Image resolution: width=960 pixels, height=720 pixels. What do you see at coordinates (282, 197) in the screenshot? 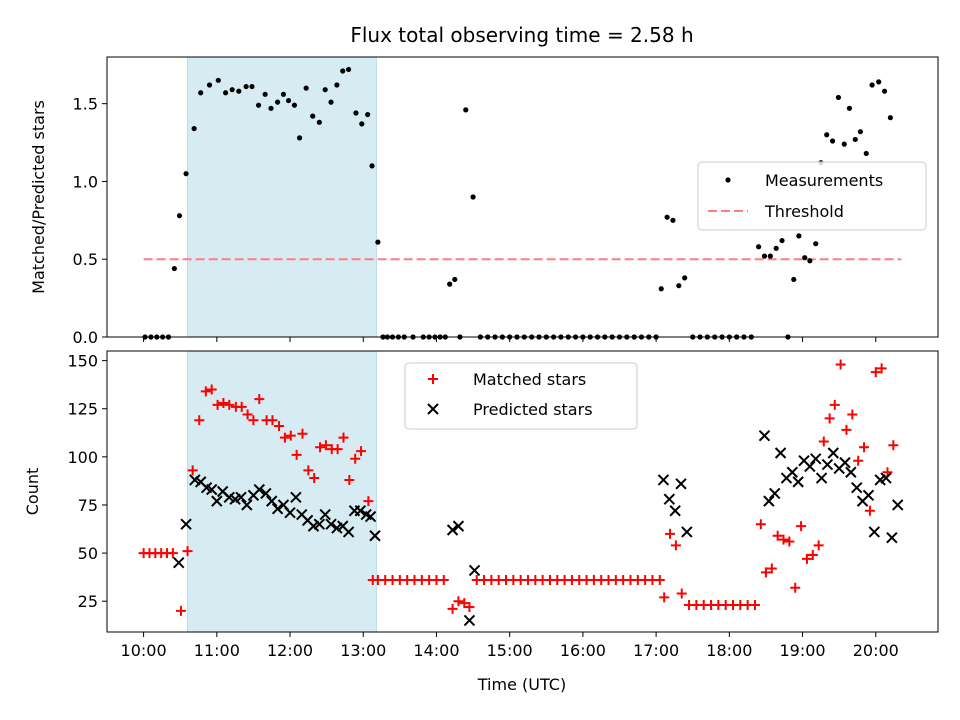
I see `observing-interval-shade` at bounding box center [282, 197].